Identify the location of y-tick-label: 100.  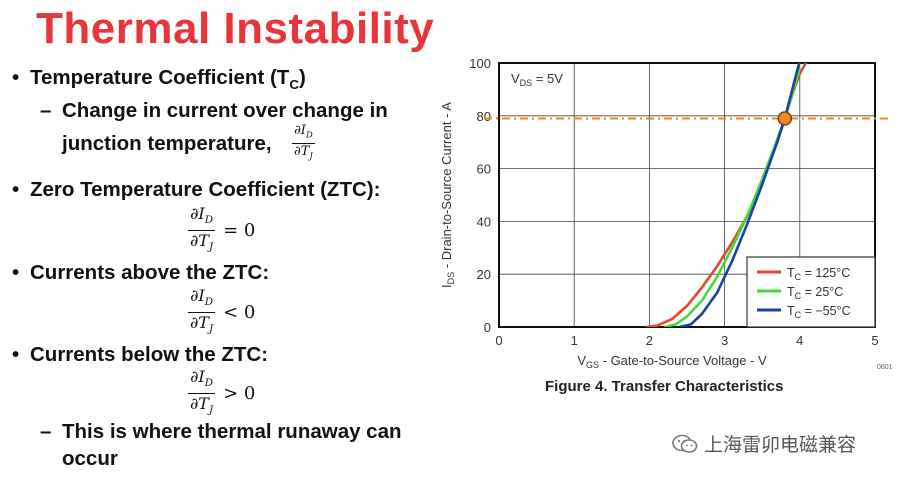
(480, 63).